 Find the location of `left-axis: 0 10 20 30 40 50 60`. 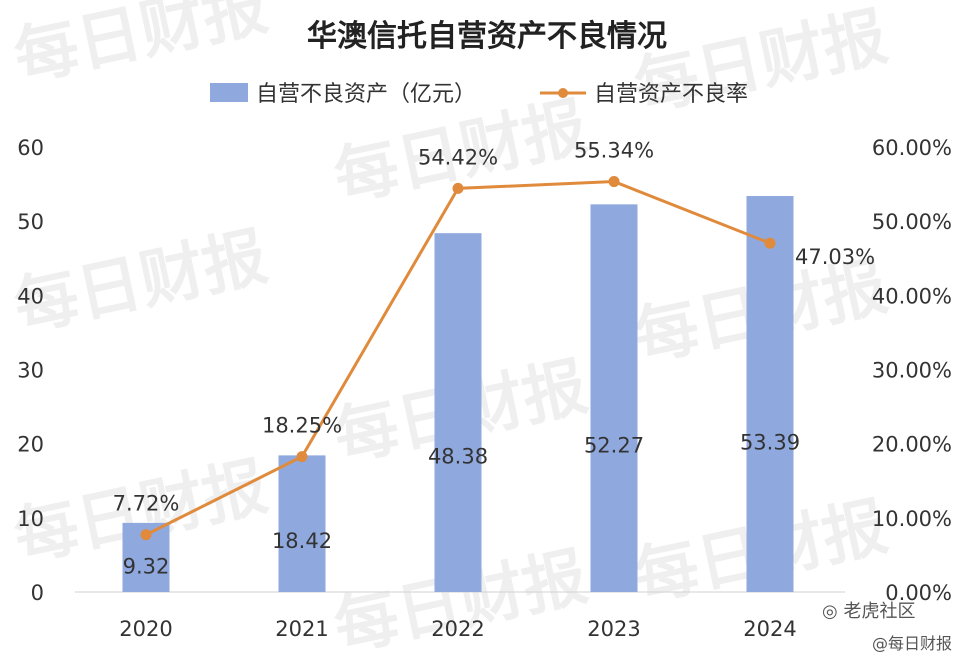

left-axis: 0 10 20 30 40 50 60 is located at coordinates (30, 370).